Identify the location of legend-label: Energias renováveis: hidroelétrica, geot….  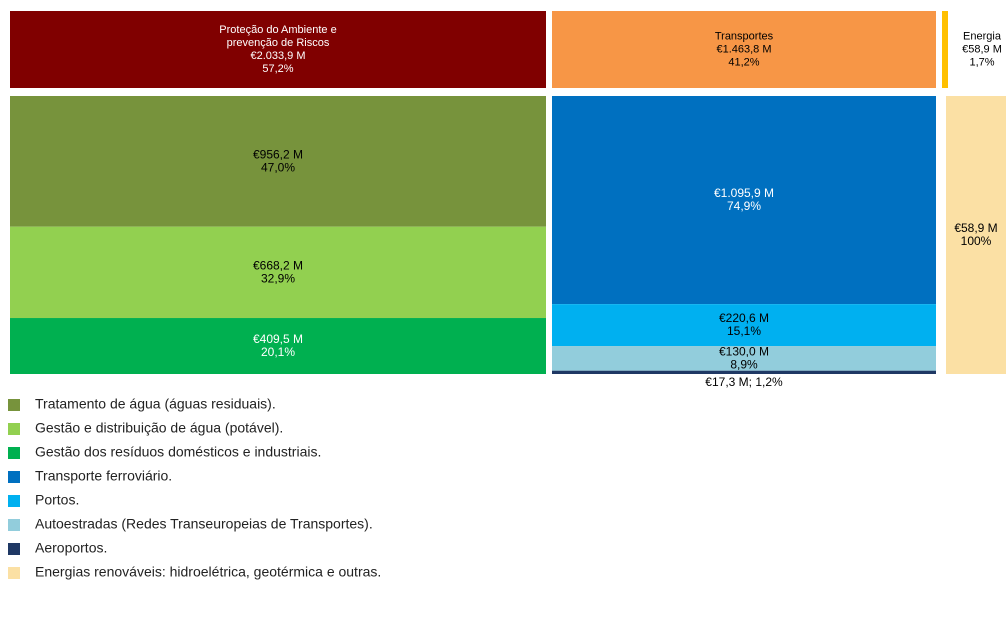
(208, 572).